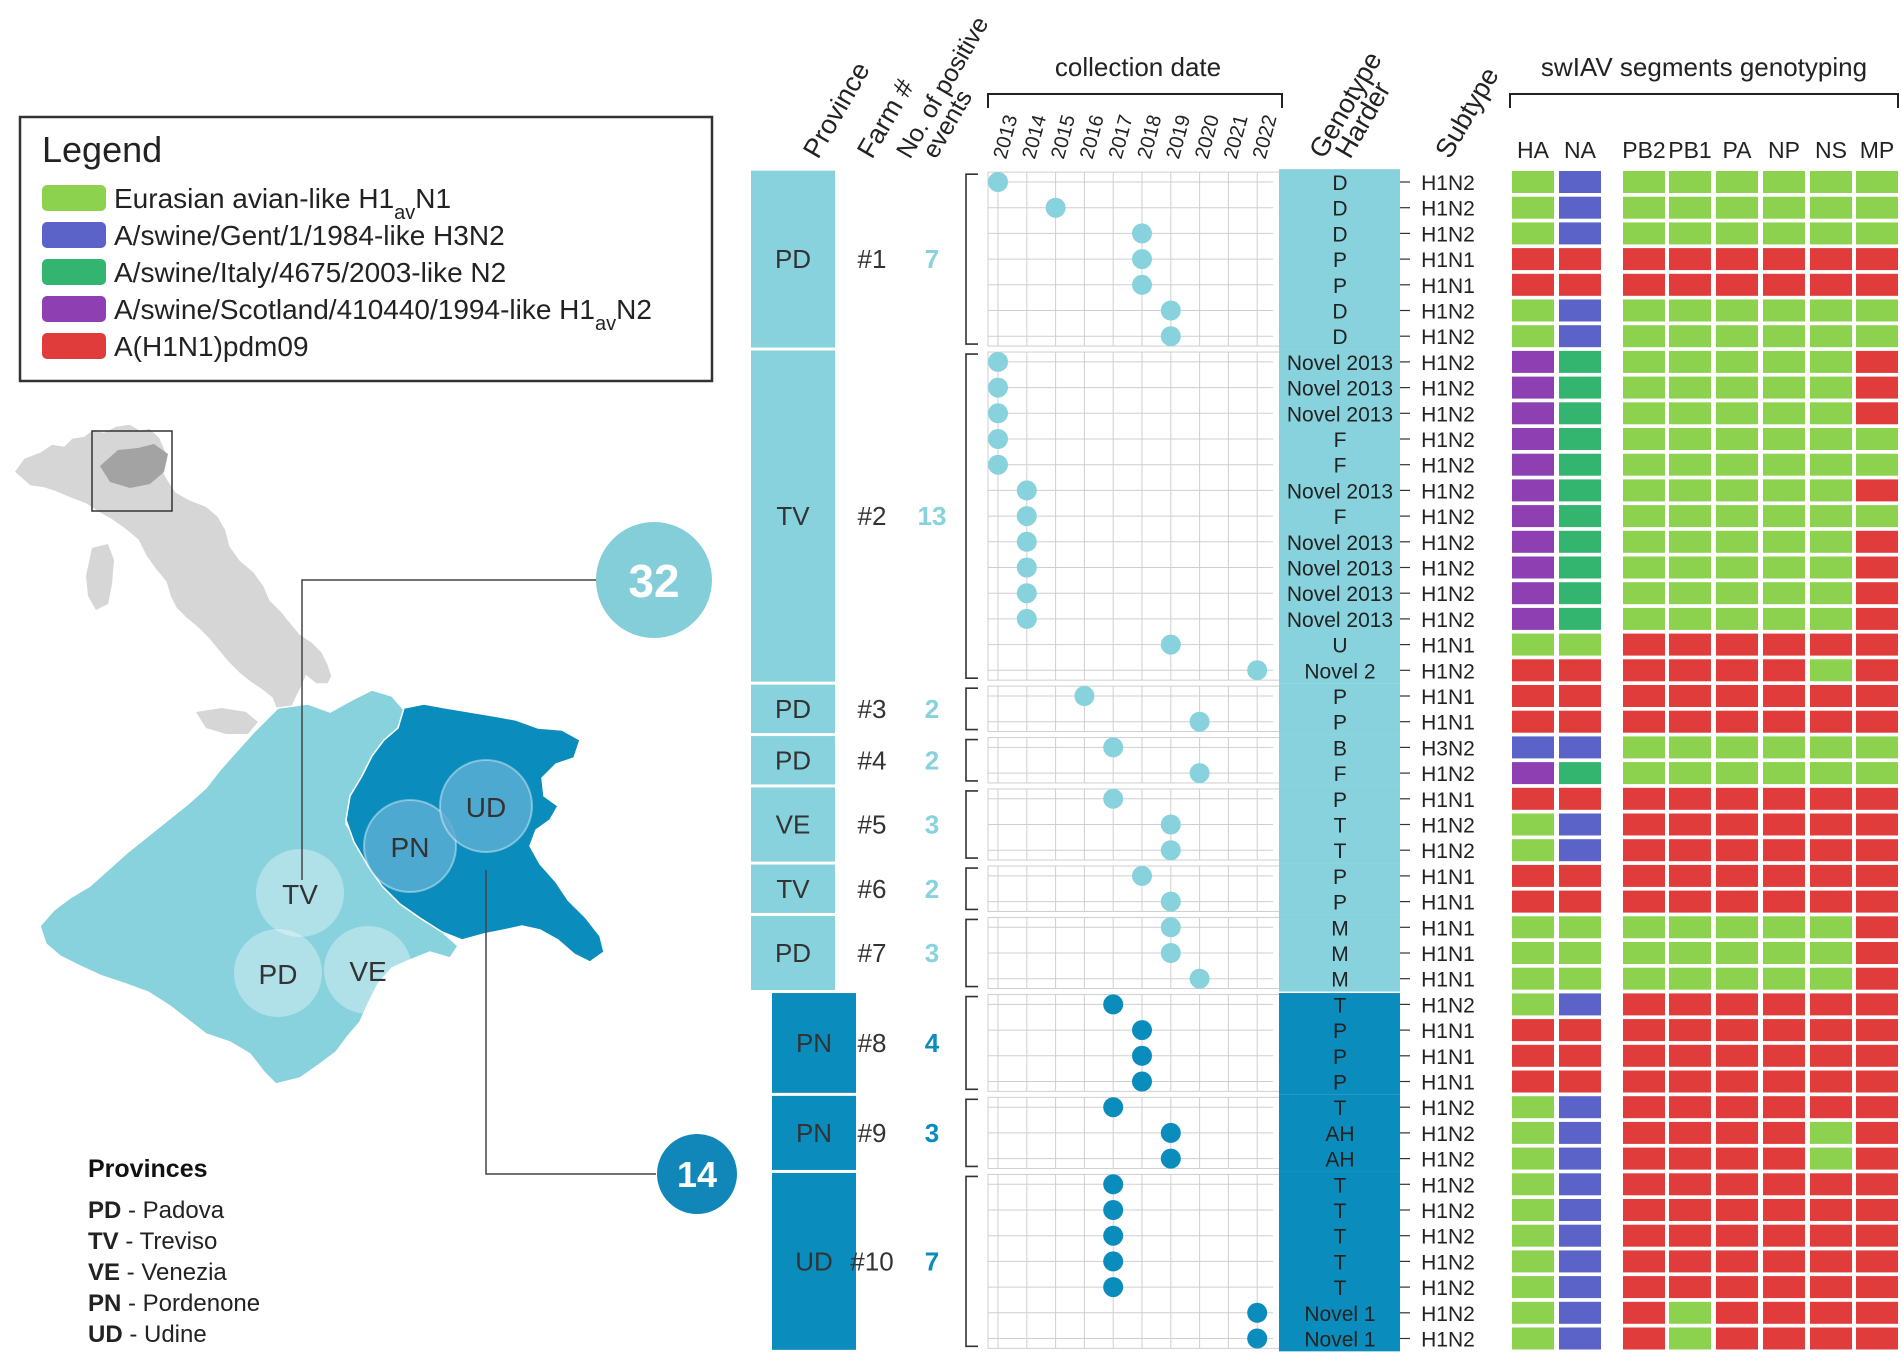 This screenshot has height=1361, width=1901. I want to click on segment-label: NS, so click(1831, 150).